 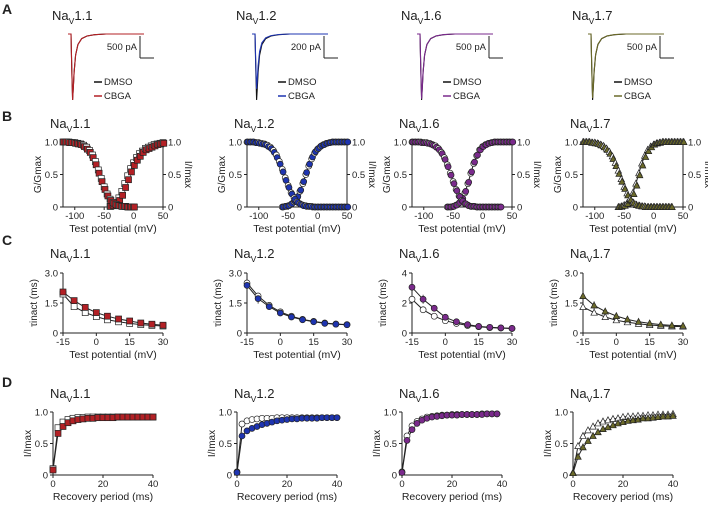 I want to click on gv-x-label: Test potential (mV), so click(x=462, y=229).